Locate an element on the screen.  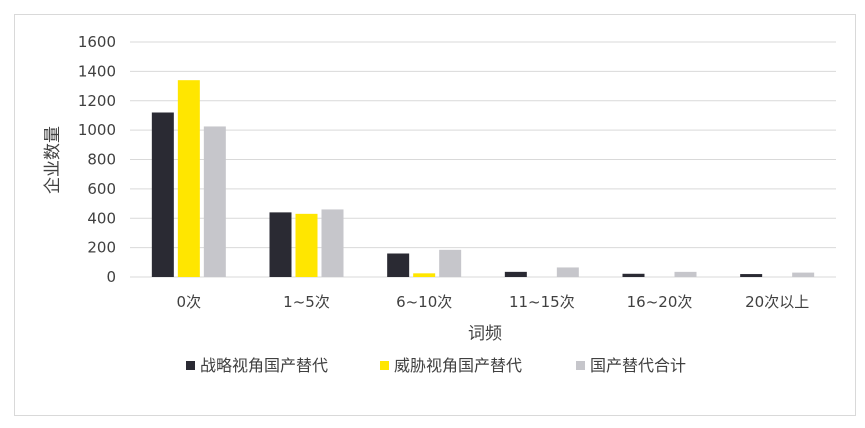
x-tick-label: 16~20次 is located at coordinates (660, 302).